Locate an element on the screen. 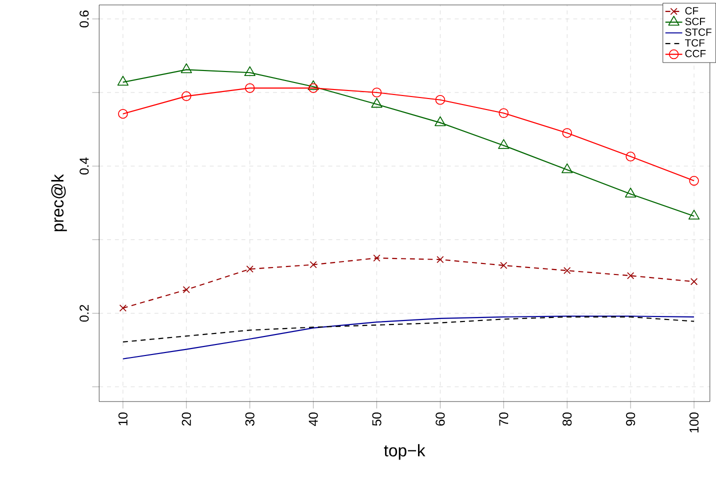 This screenshot has height=490, width=716. x-tick-label: 80 is located at coordinates (567, 419).